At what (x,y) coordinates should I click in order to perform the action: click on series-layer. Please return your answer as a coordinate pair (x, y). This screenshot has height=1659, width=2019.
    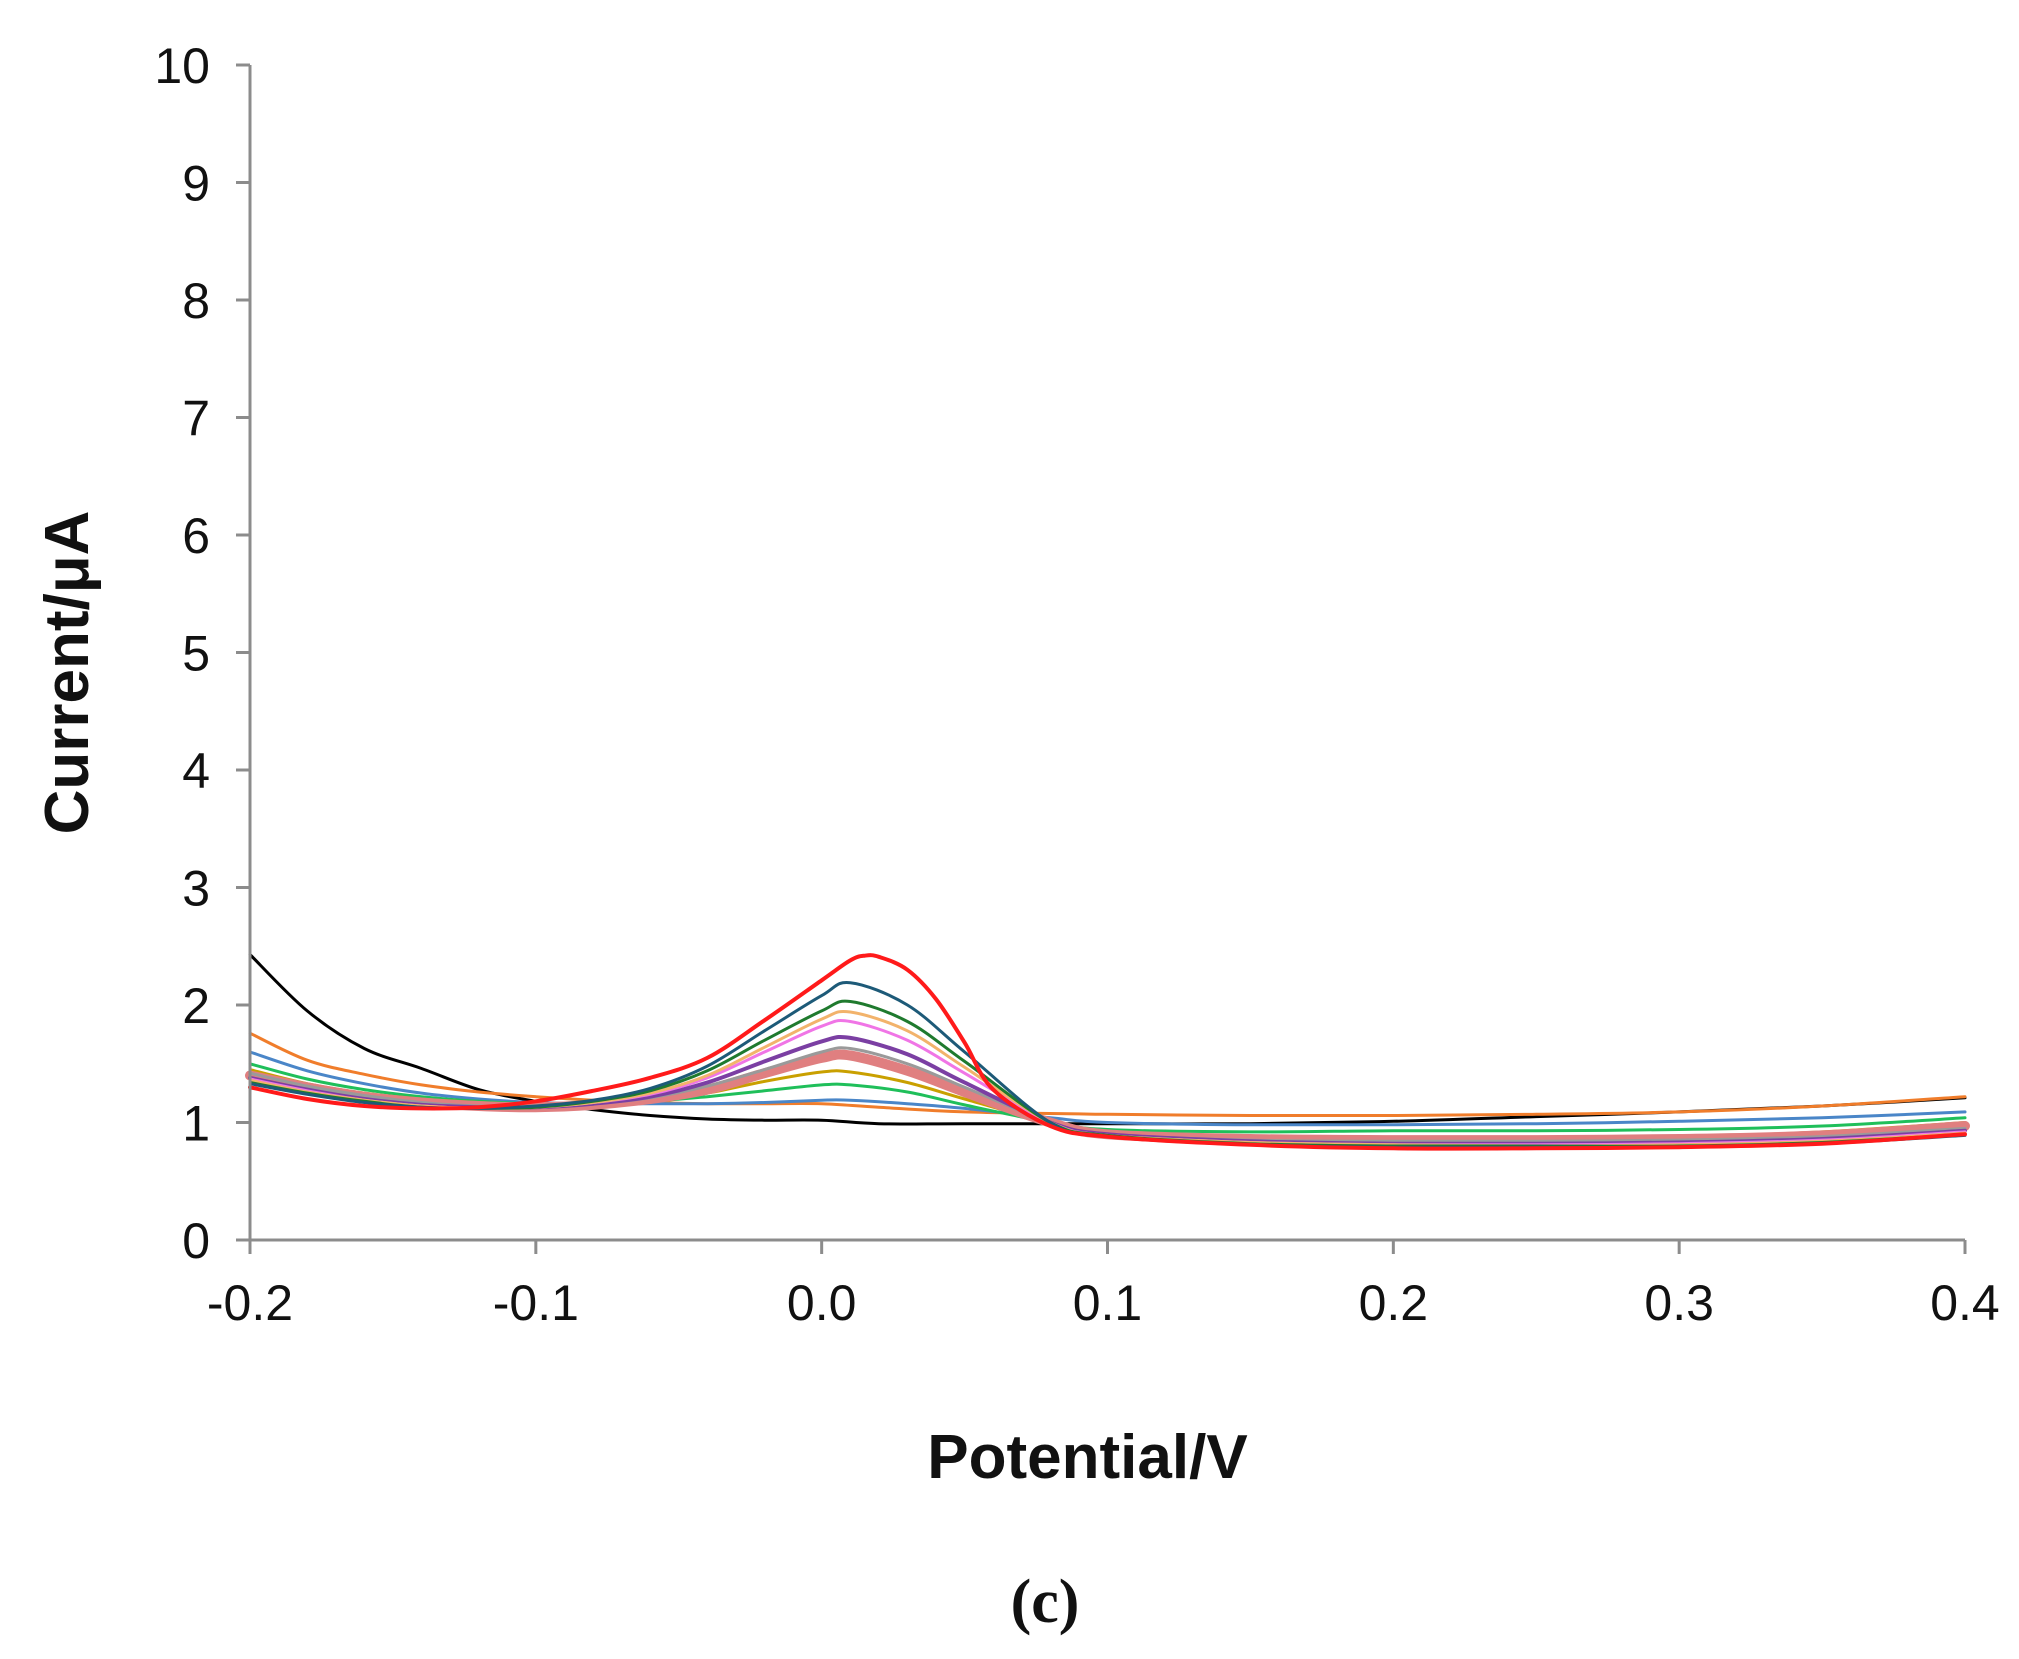
    Looking at the image, I should click on (1107, 1052).